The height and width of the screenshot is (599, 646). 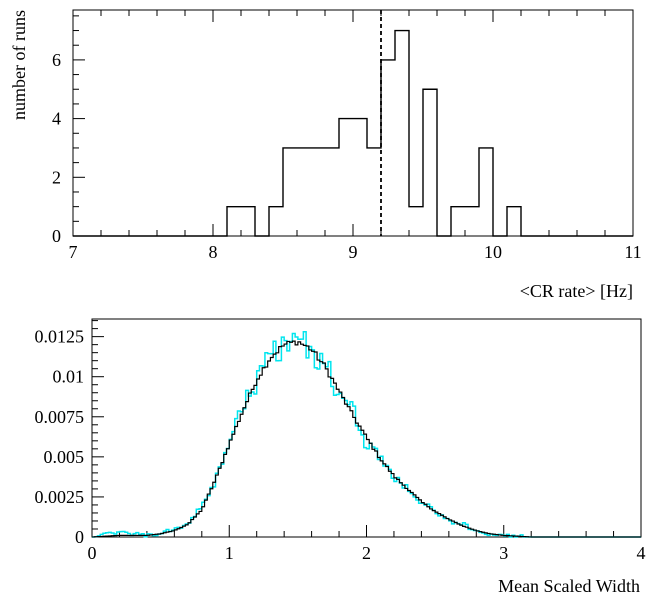 What do you see at coordinates (60, 497) in the screenshot?
I see `bottom-y-tick-label: 0.0025` at bounding box center [60, 497].